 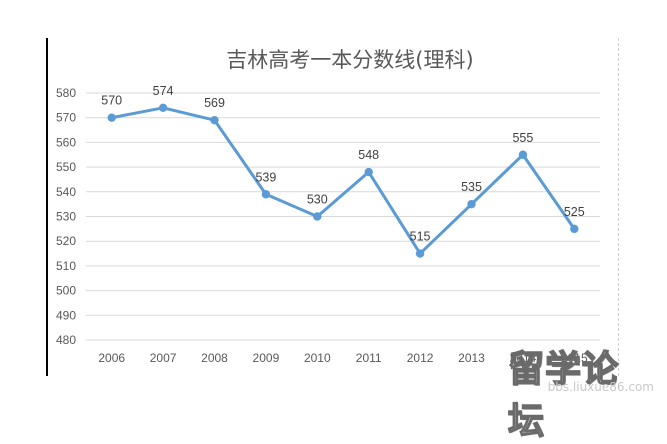 What do you see at coordinates (600, 387) in the screenshot?
I see `watermark-url: bbs.liuxue86.com` at bounding box center [600, 387].